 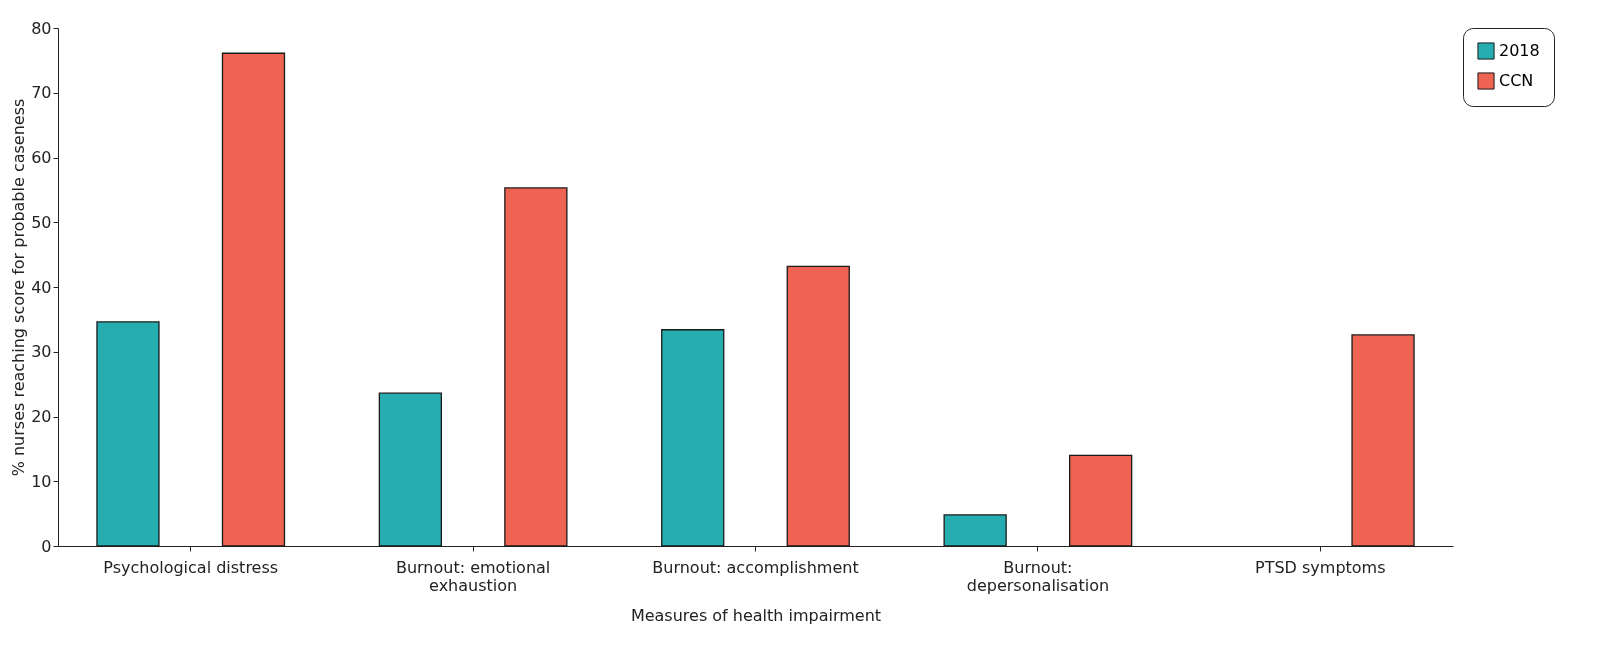 I want to click on y-tick-label: 40, so click(x=41, y=287).